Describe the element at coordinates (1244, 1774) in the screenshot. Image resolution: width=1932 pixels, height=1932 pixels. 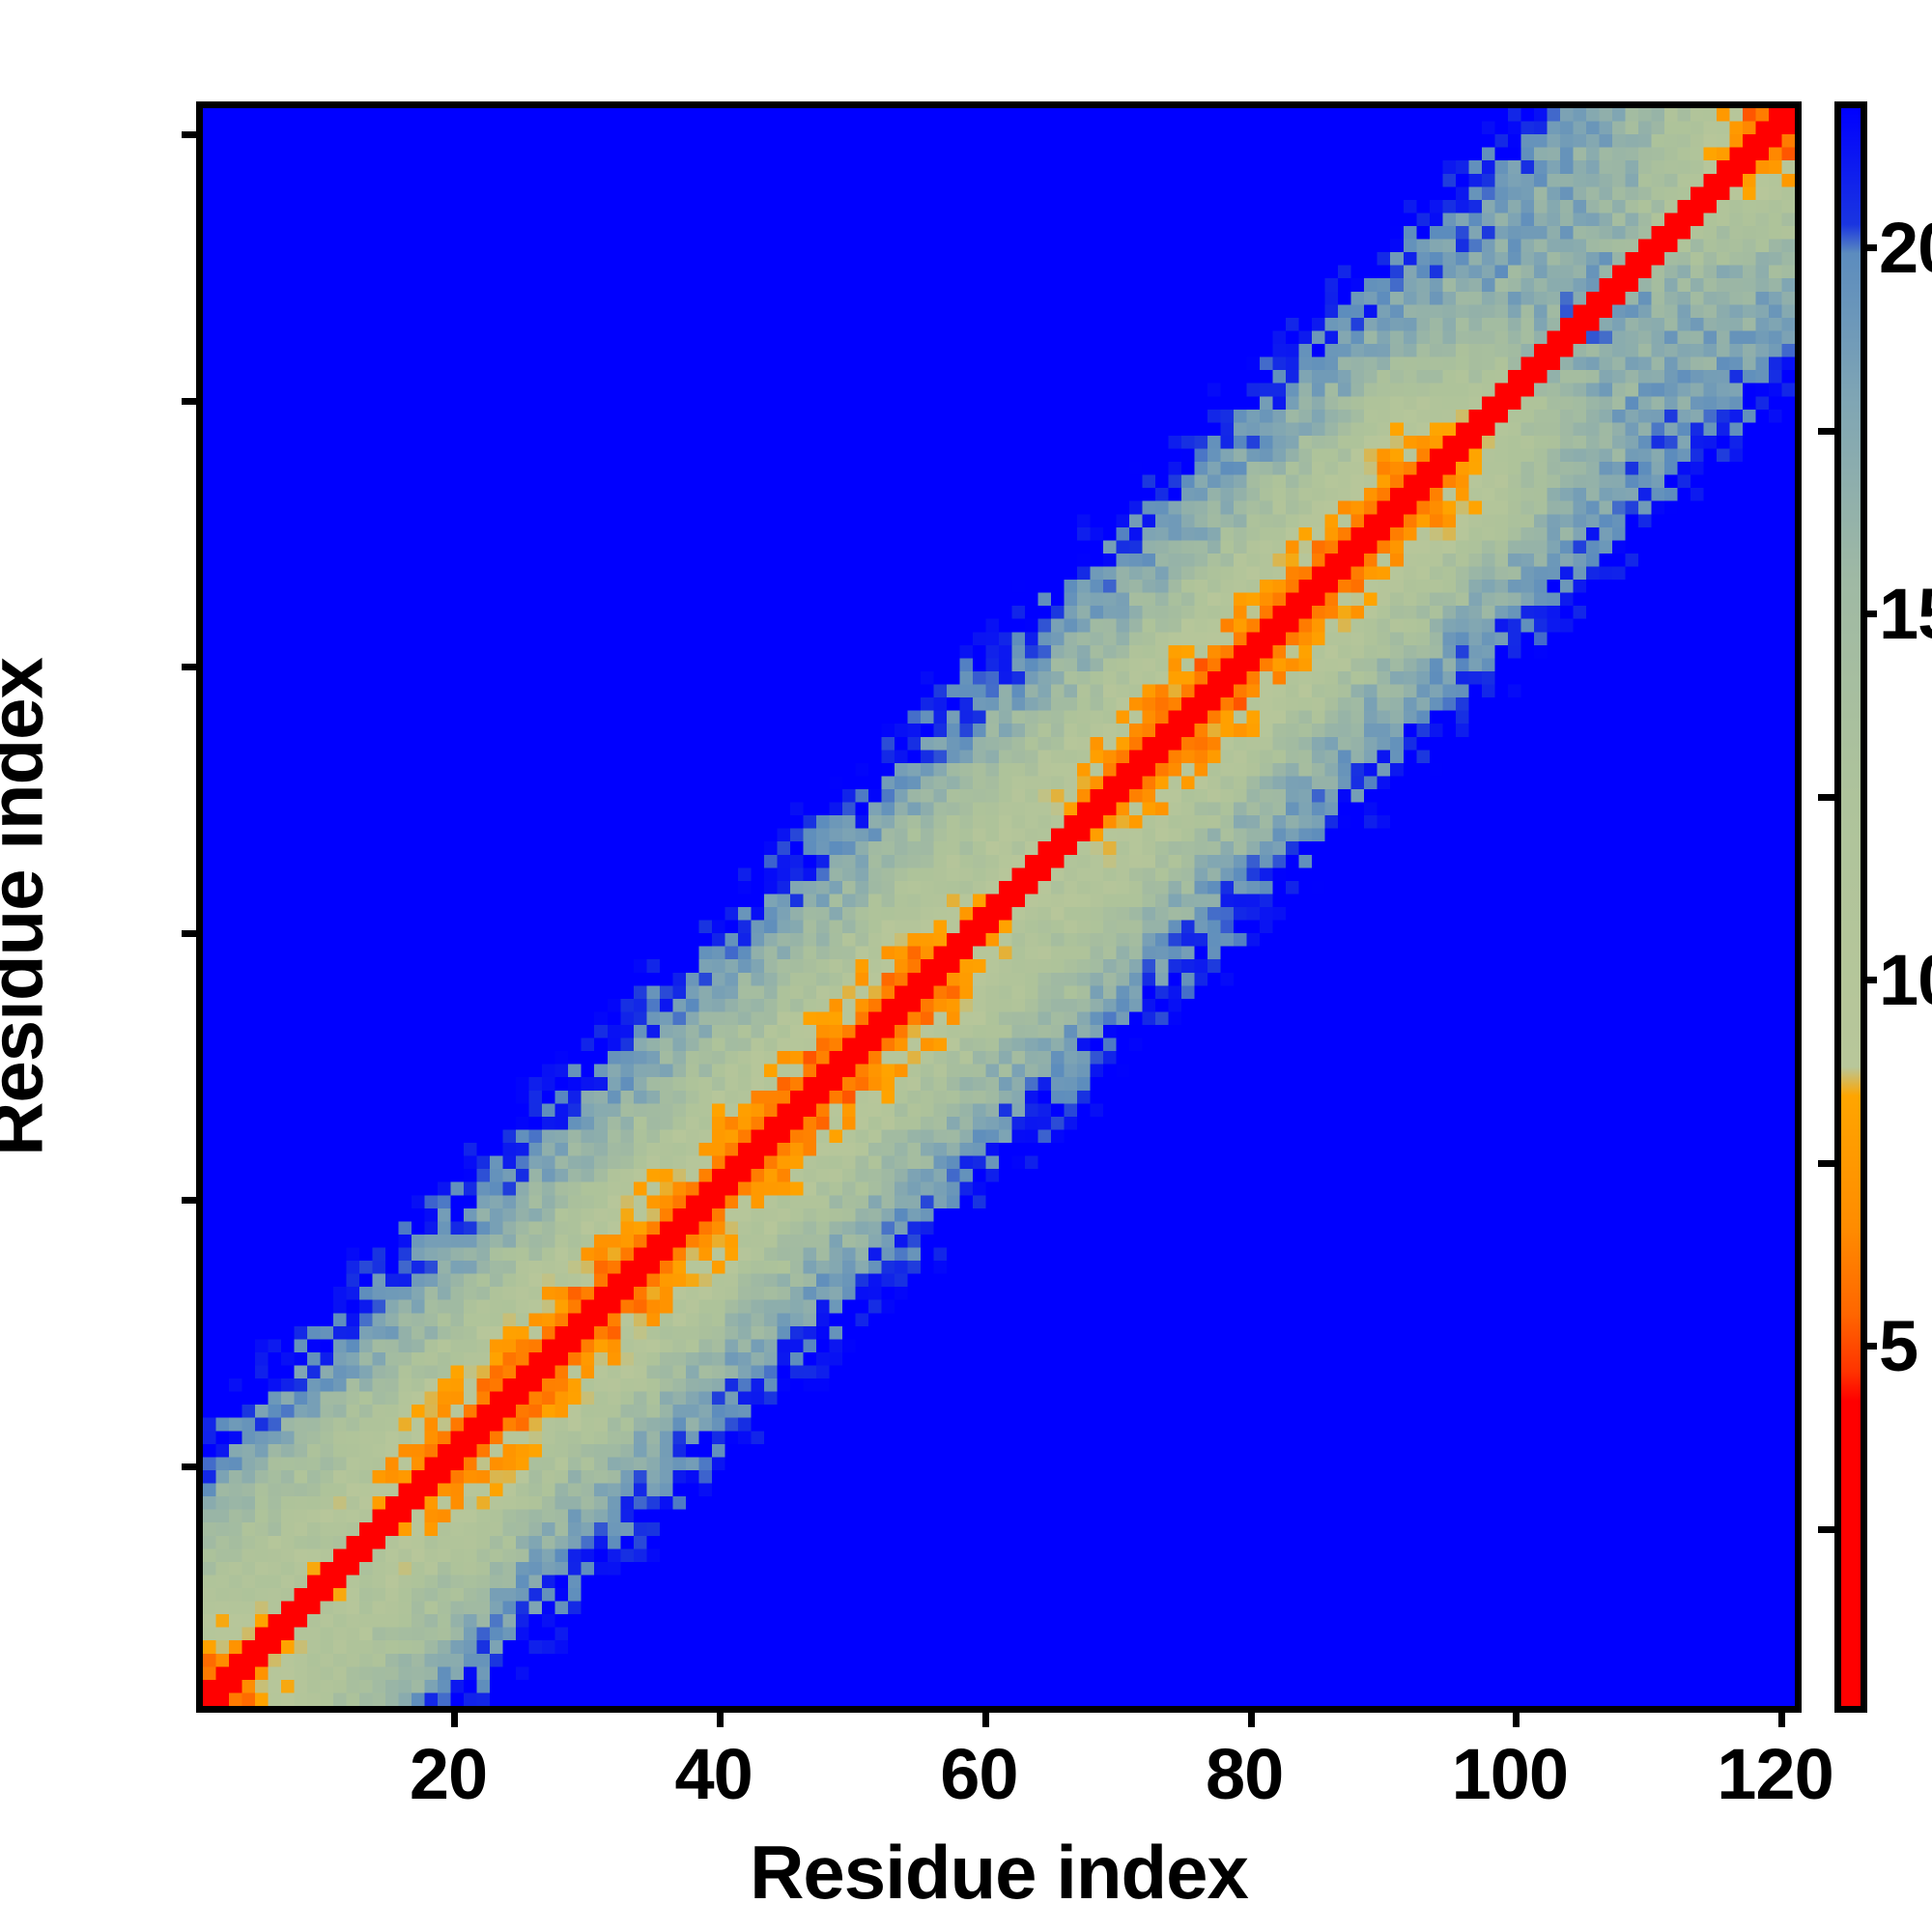
I see `x-tick-label: 80` at that location.